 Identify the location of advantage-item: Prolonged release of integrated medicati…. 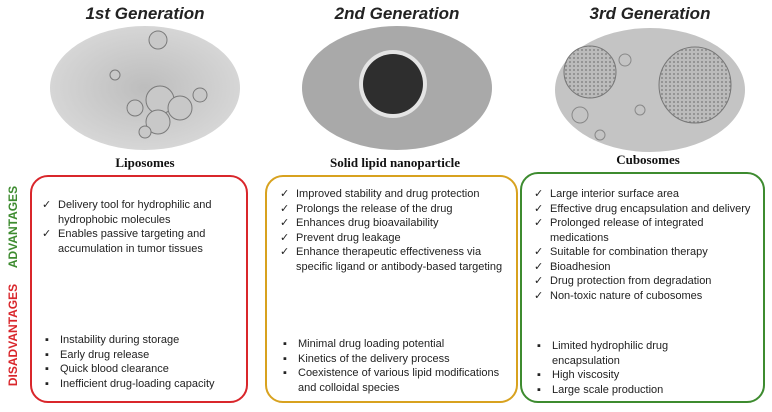
(646, 230).